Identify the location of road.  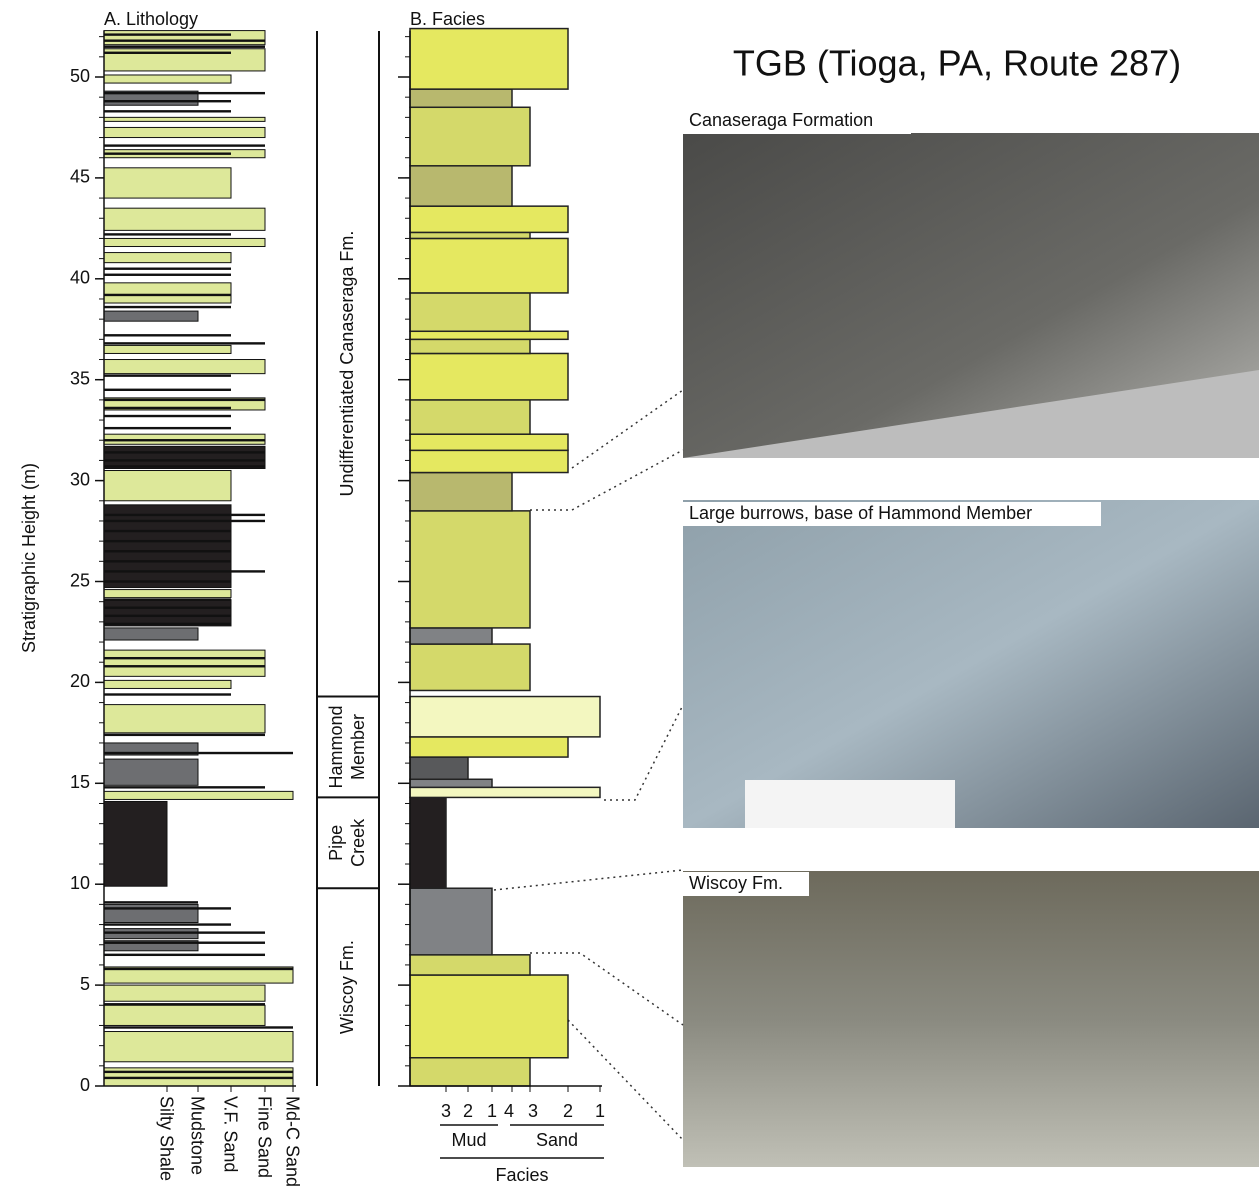
(971, 414).